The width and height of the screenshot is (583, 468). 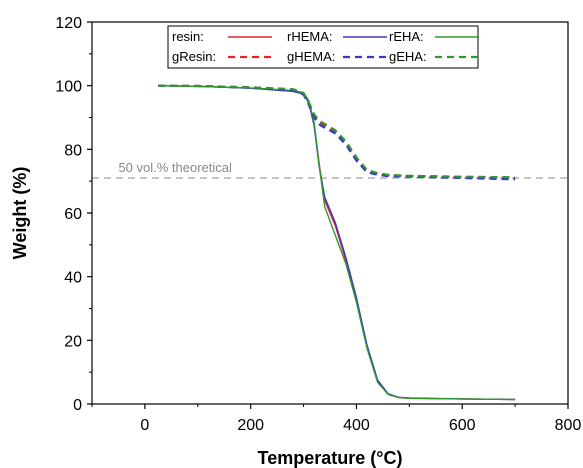 What do you see at coordinates (68, 23) in the screenshot?
I see `y-tick-label: 120` at bounding box center [68, 23].